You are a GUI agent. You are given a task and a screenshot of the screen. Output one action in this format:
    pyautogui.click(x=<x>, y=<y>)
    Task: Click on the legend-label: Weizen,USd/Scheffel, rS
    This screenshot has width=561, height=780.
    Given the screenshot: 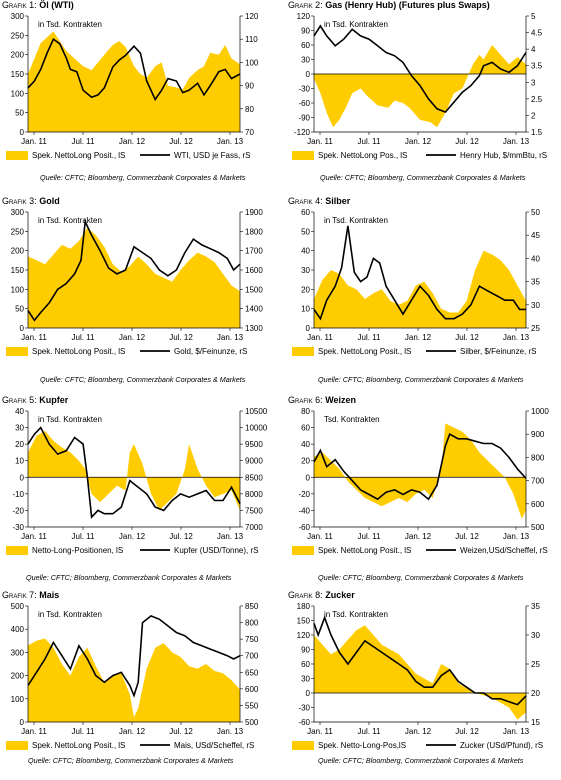 What is the action you would take?
    pyautogui.click(x=504, y=550)
    